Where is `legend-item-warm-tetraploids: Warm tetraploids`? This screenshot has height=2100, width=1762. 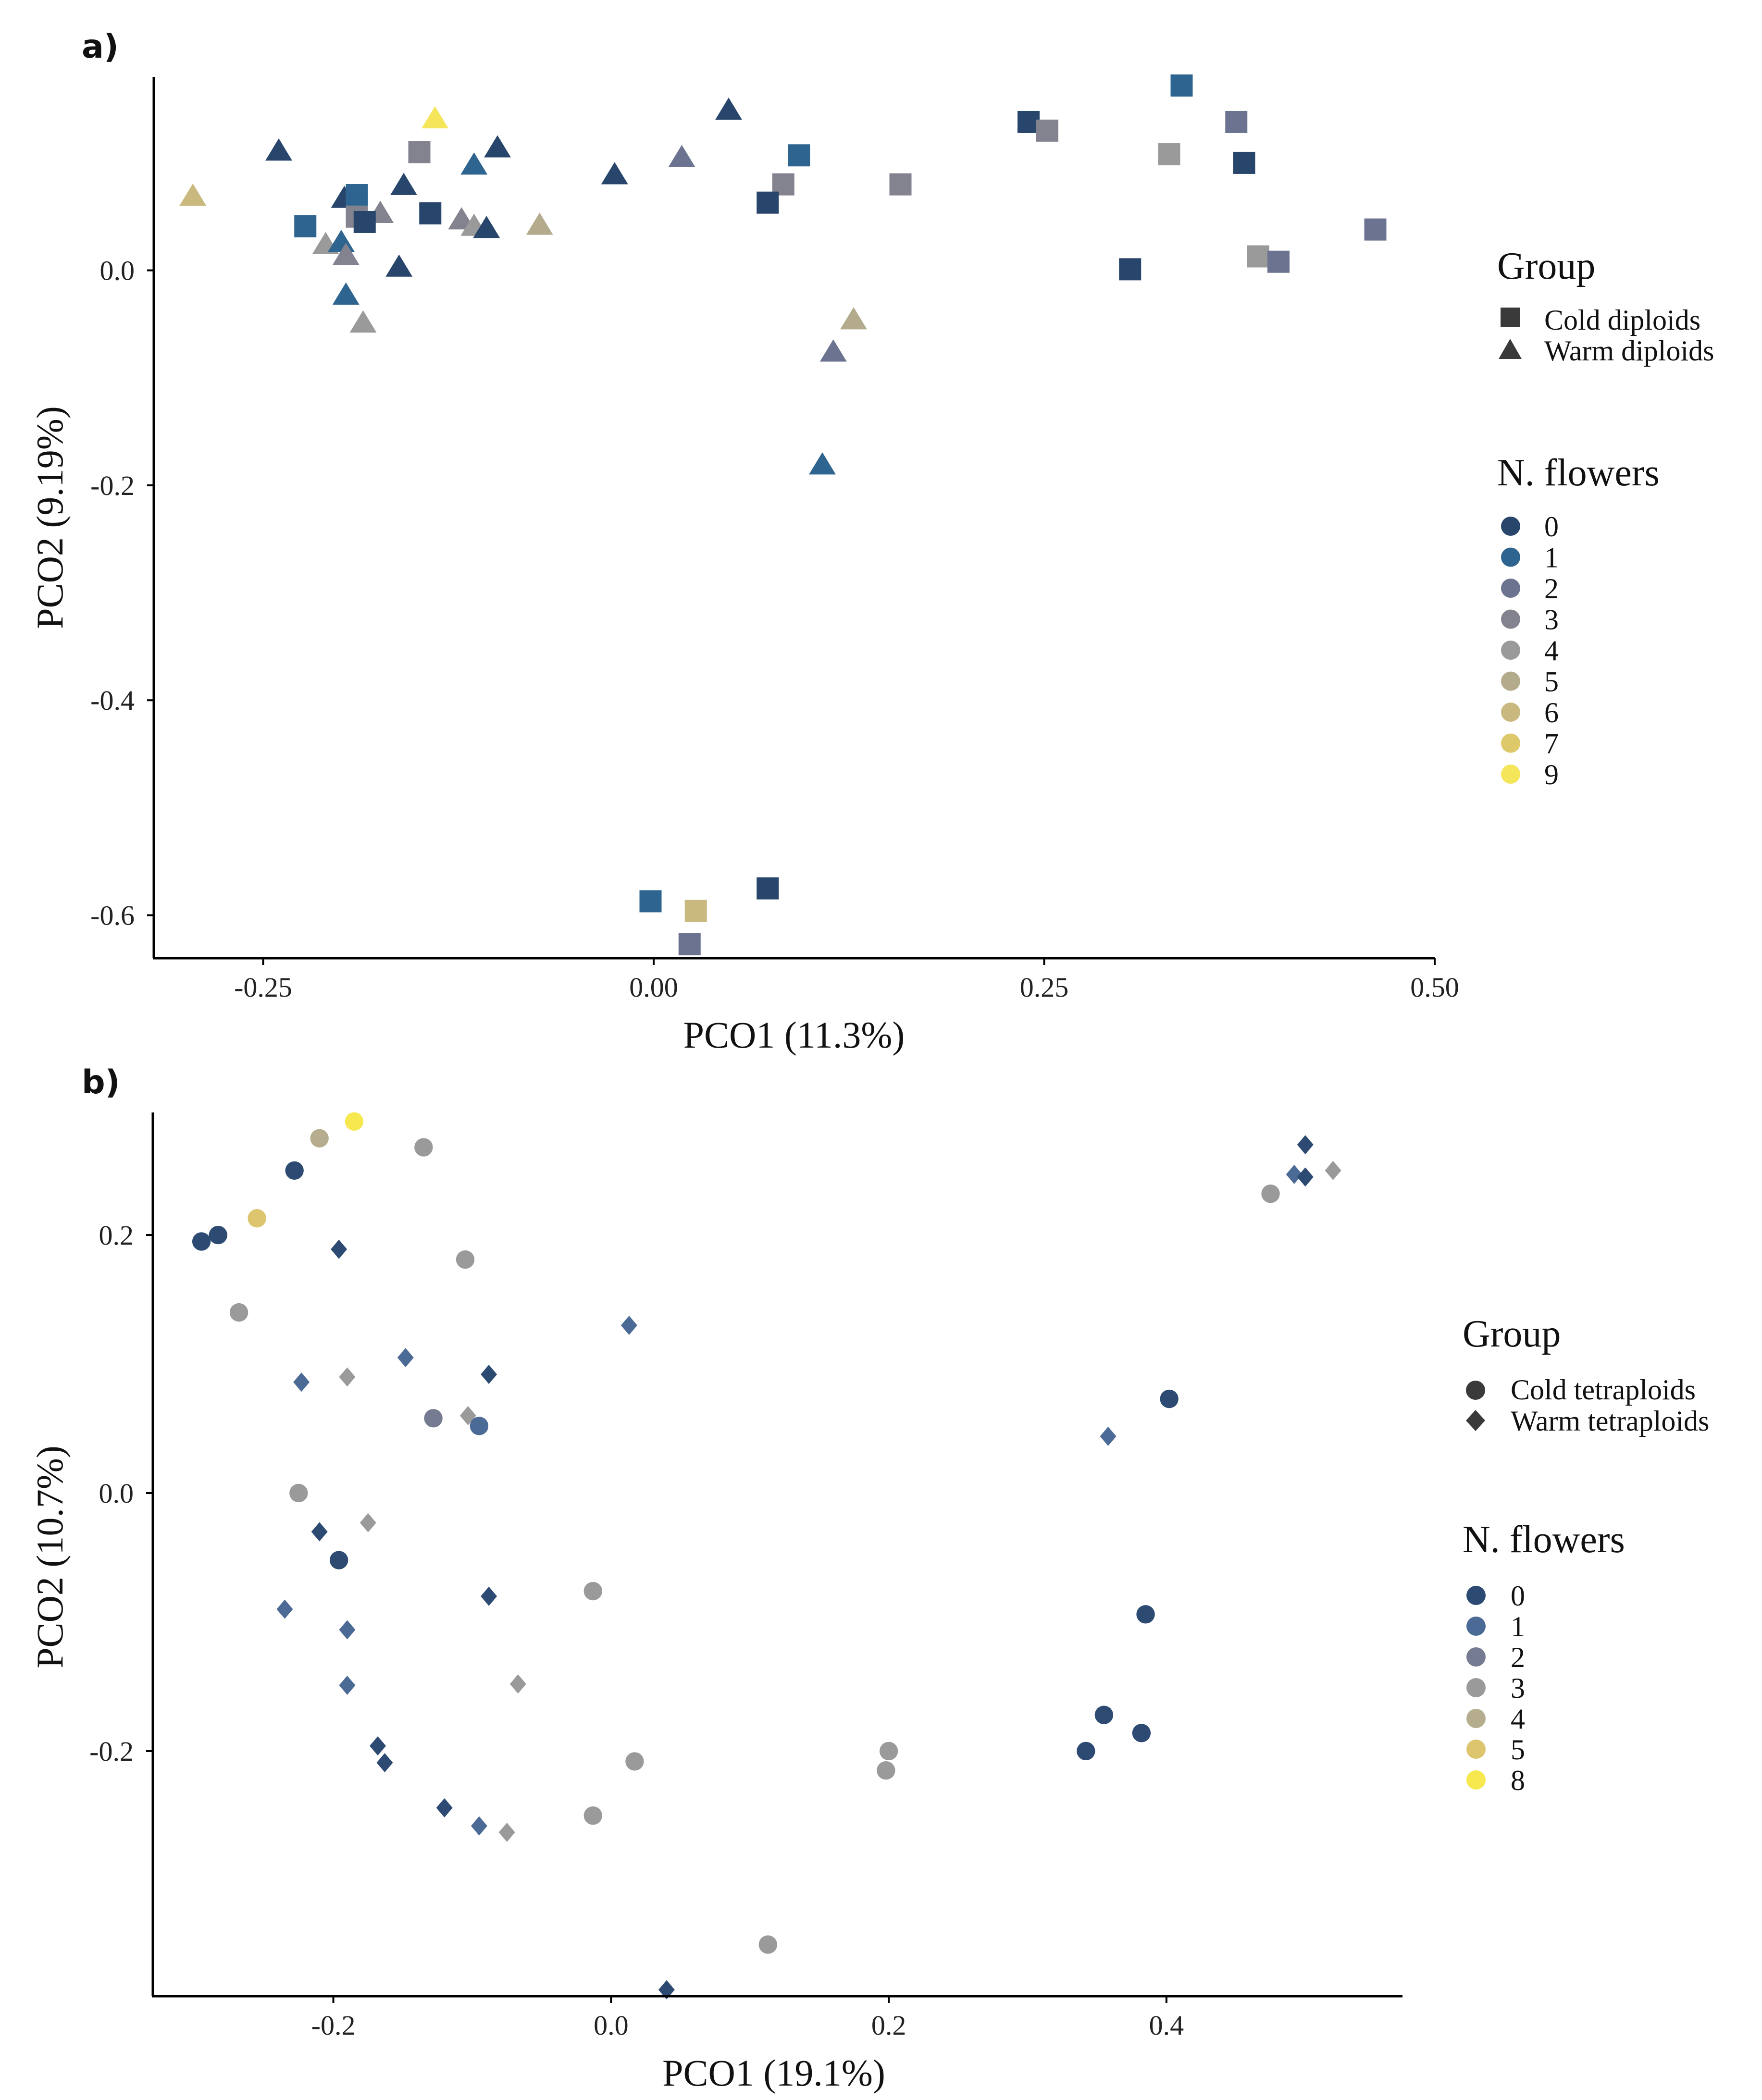 legend-item-warm-tetraploids: Warm tetraploids is located at coordinates (1610, 1421).